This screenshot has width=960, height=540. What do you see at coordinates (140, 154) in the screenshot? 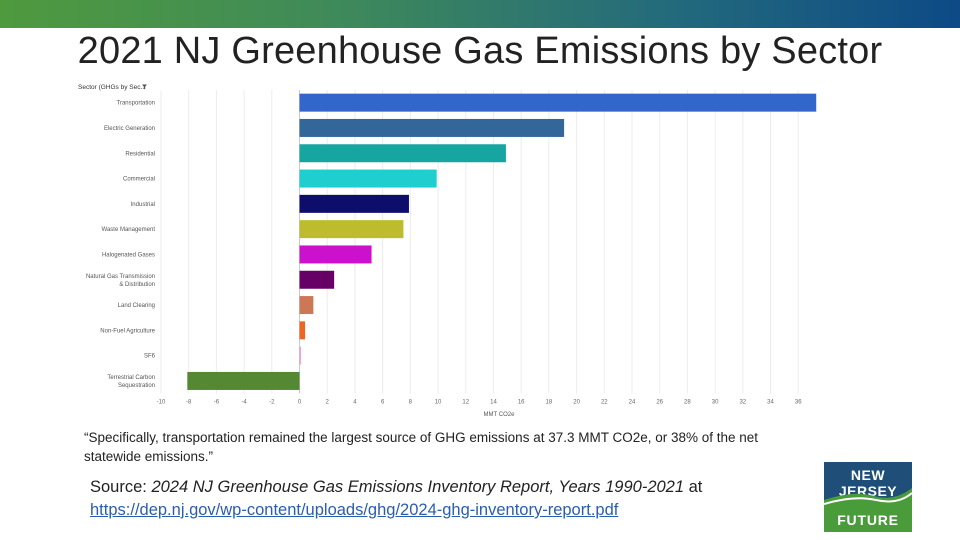
I see `category-label: Residential` at bounding box center [140, 154].